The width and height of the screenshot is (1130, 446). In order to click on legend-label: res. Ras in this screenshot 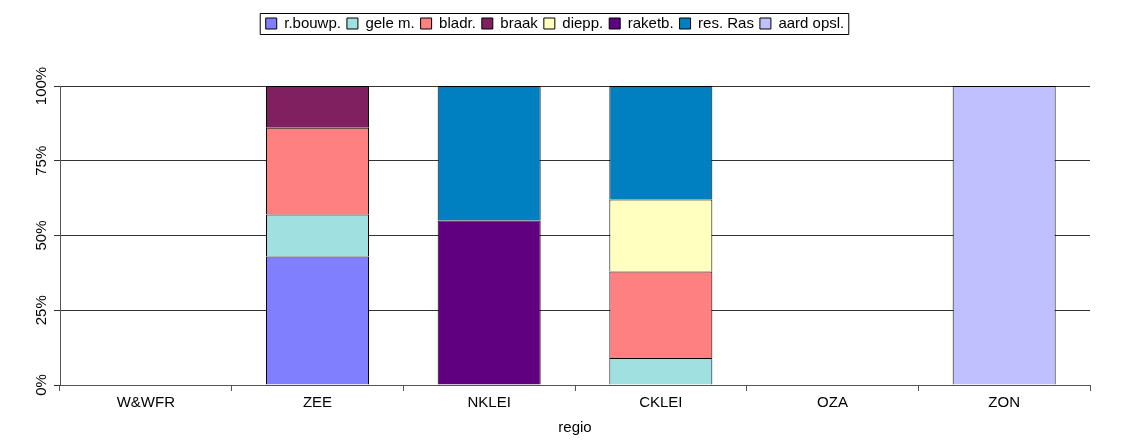, I will do `click(726, 22)`.